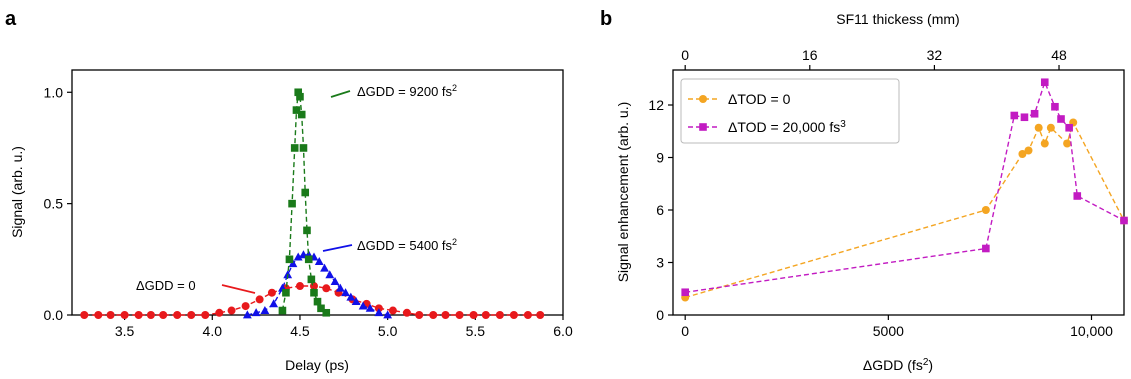 The width and height of the screenshot is (1131, 379). Describe the element at coordinates (476, 331) in the screenshot. I see `x-tick-label-a: 5.5` at that location.